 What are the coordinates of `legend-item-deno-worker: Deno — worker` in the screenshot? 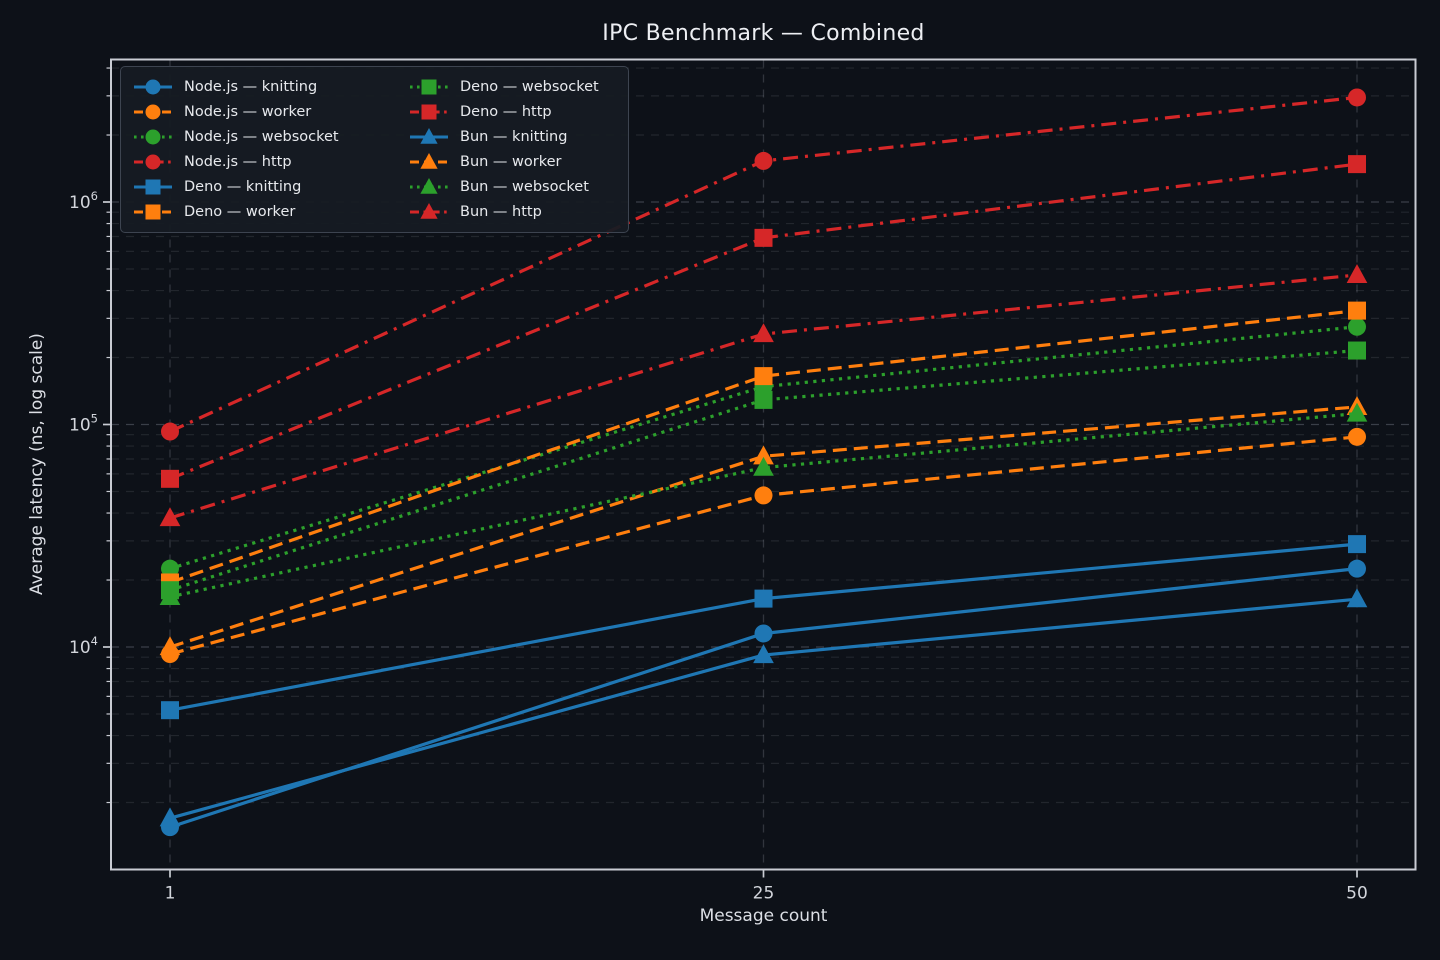 It's located at (270, 212).